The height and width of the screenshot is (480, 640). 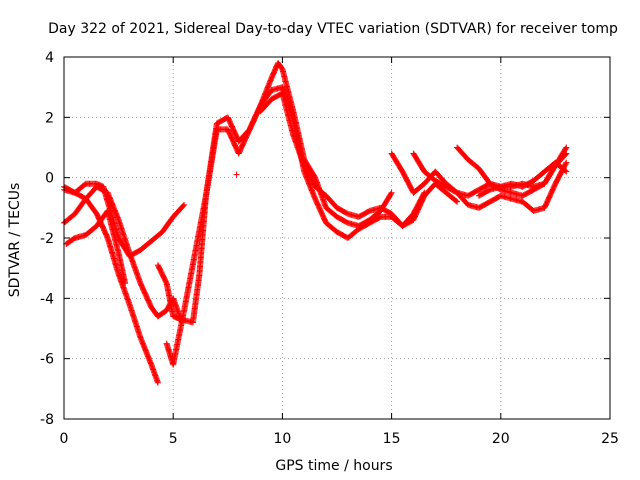 What do you see at coordinates (333, 466) in the screenshot?
I see `x-axis-label: GPS time / hours` at bounding box center [333, 466].